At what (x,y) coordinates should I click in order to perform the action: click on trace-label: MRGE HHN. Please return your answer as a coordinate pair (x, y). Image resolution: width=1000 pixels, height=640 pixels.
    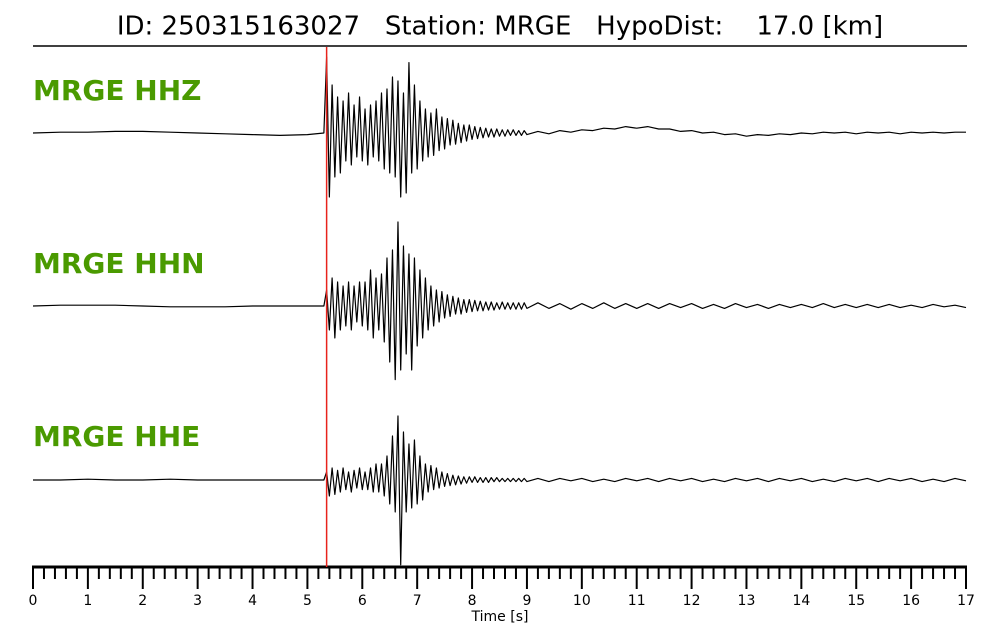
    Looking at the image, I should click on (119, 263).